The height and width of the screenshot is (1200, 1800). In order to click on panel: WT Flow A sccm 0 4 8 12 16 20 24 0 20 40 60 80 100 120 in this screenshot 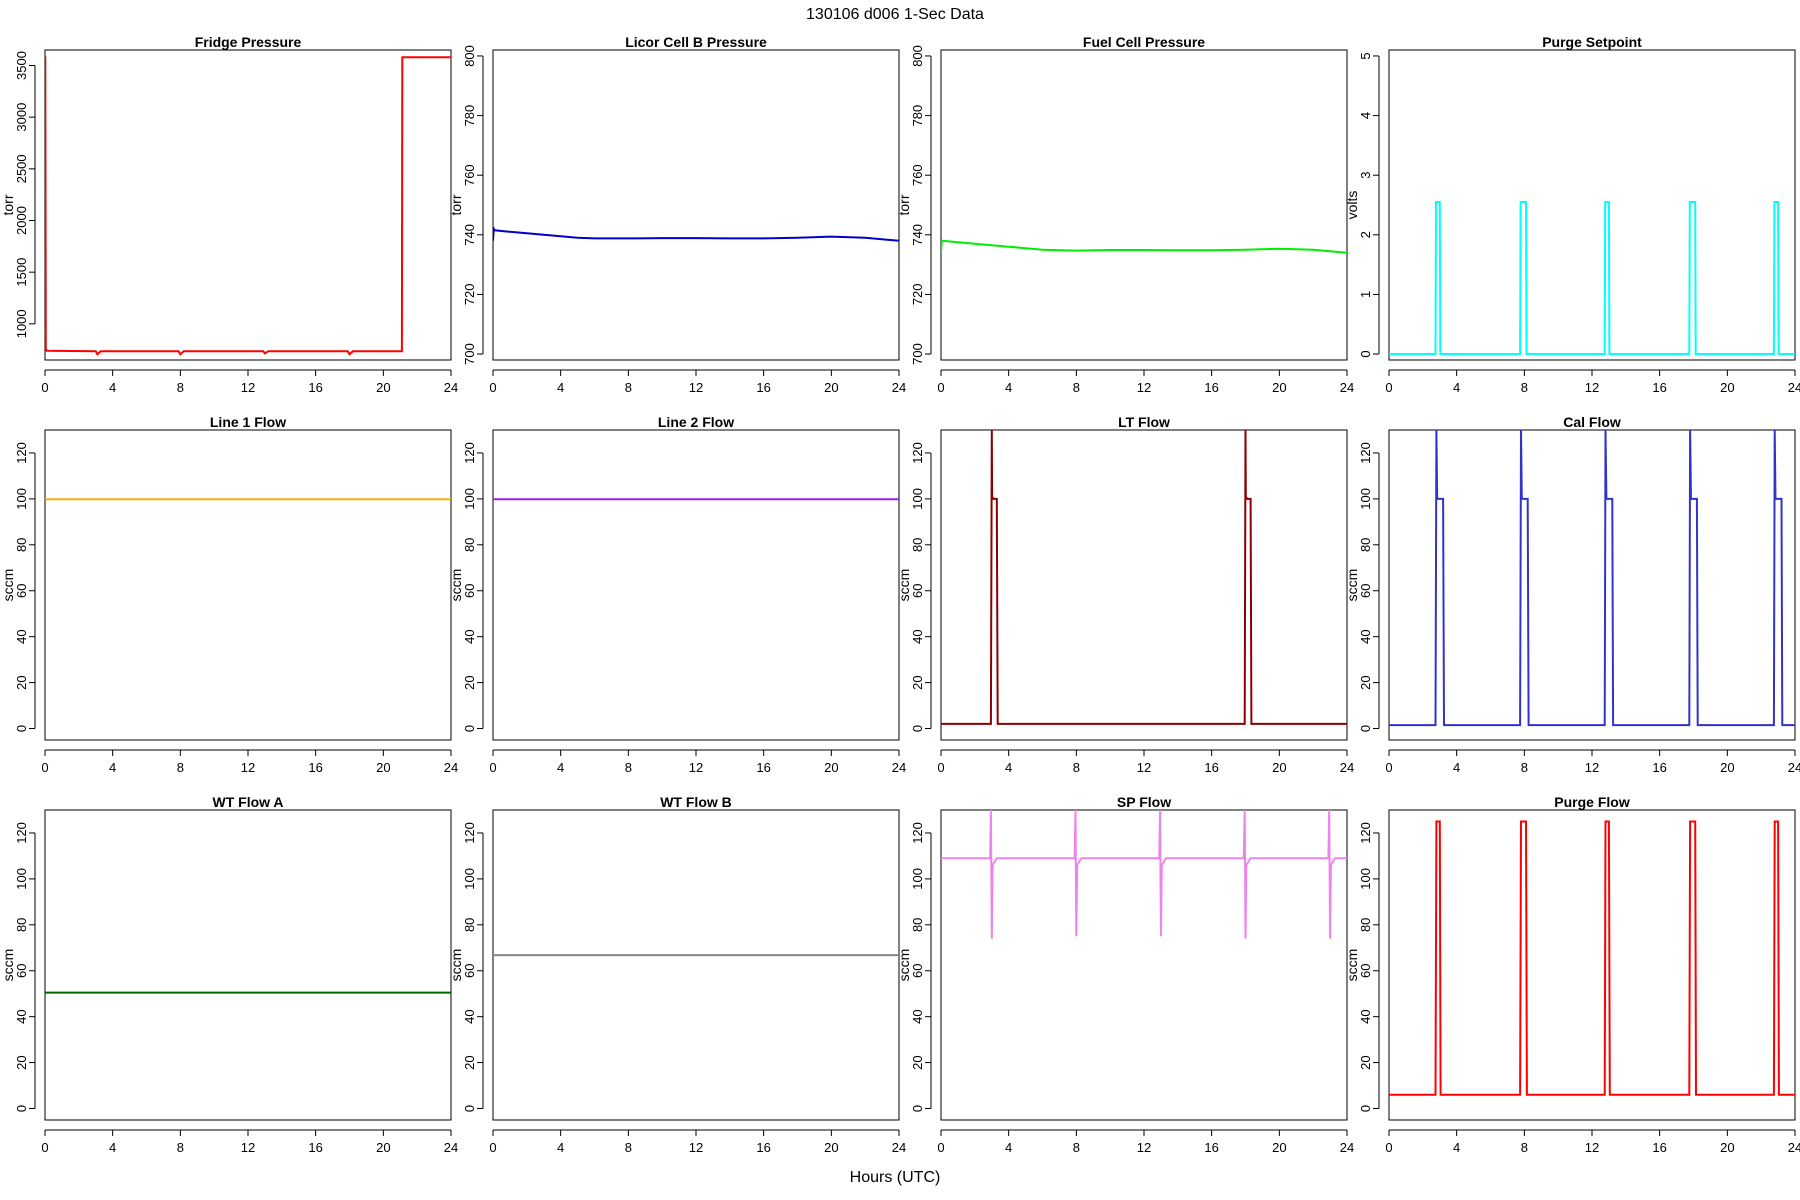, I will do `click(229, 974)`.